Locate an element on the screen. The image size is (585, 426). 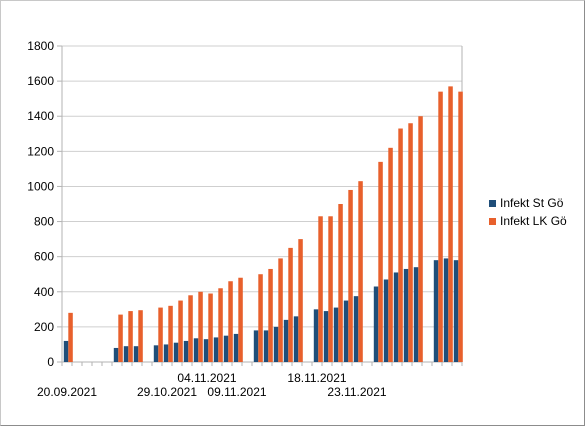
x-tick-label: 18.11.2021 is located at coordinates (316, 378).